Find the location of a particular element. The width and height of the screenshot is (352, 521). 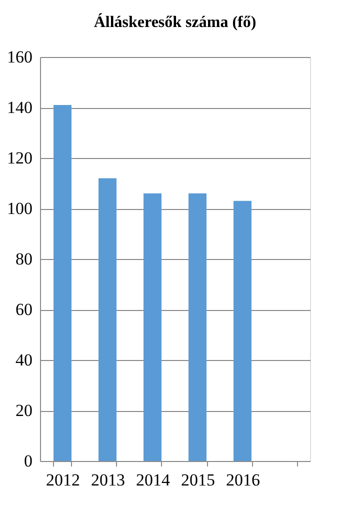

x-tick-label: 2013 is located at coordinates (108, 480).